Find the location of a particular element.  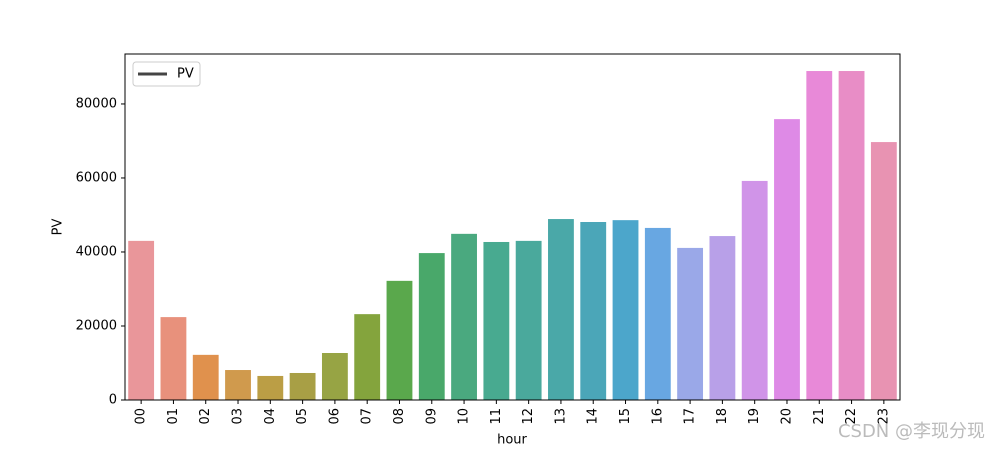

x-tick-label: 13 is located at coordinates (560, 416).